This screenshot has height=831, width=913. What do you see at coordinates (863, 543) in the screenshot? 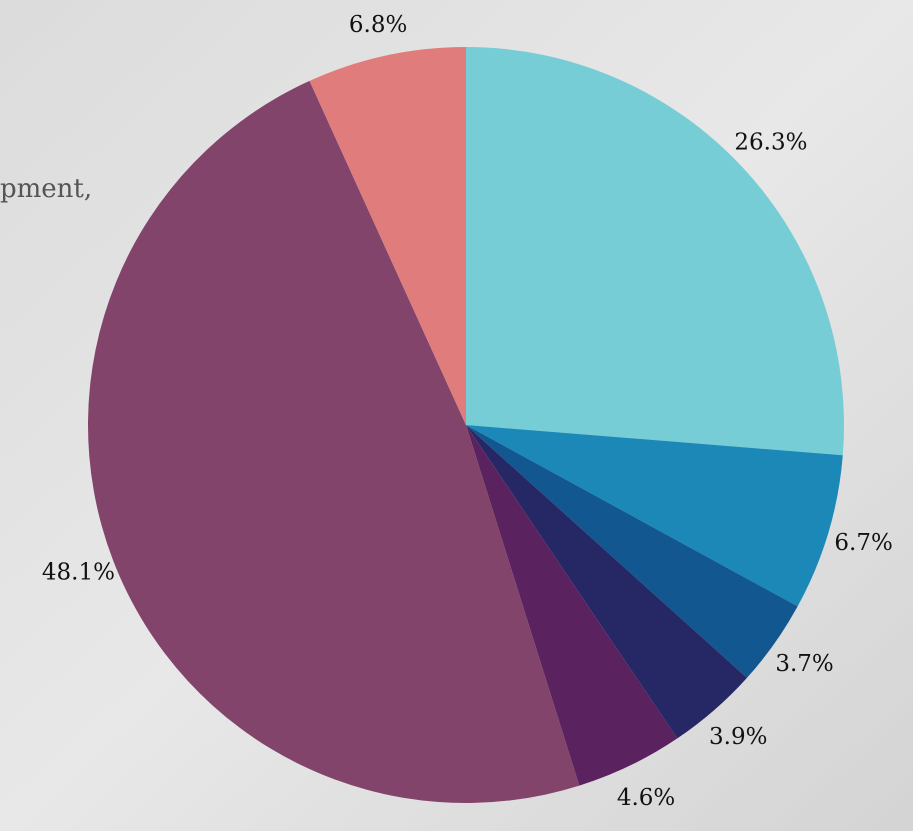
I see `slice-label: 6.7%` at bounding box center [863, 543].